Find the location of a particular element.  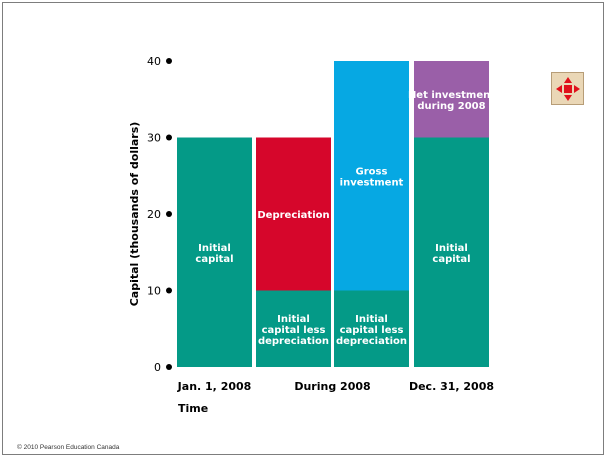

bar-segment-label: Depreciation is located at coordinates (293, 215).